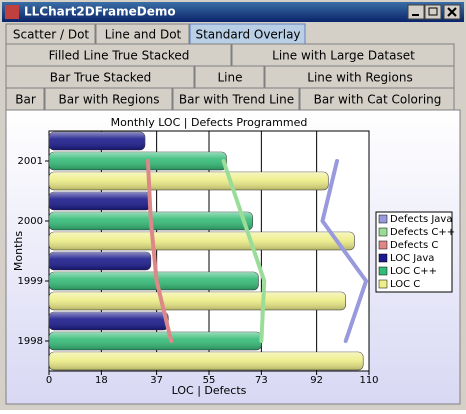  I want to click on x-tick-label: 55, so click(209, 380).